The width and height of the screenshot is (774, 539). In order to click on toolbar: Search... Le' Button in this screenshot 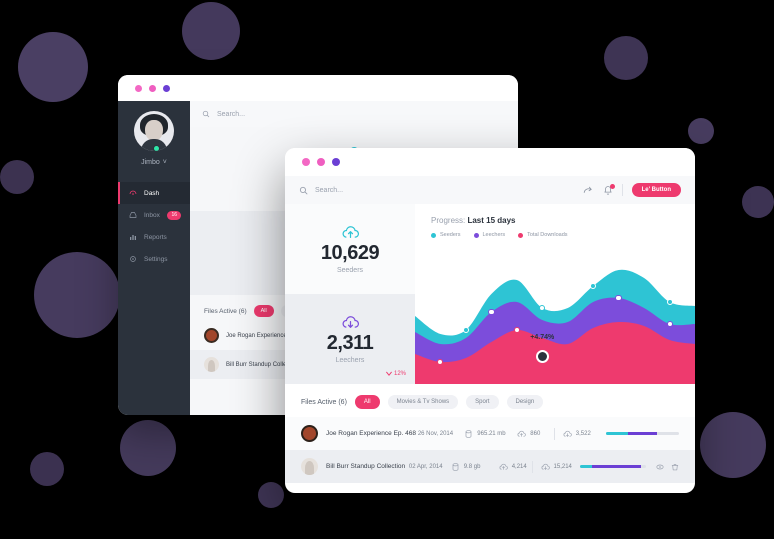, I will do `click(490, 190)`.